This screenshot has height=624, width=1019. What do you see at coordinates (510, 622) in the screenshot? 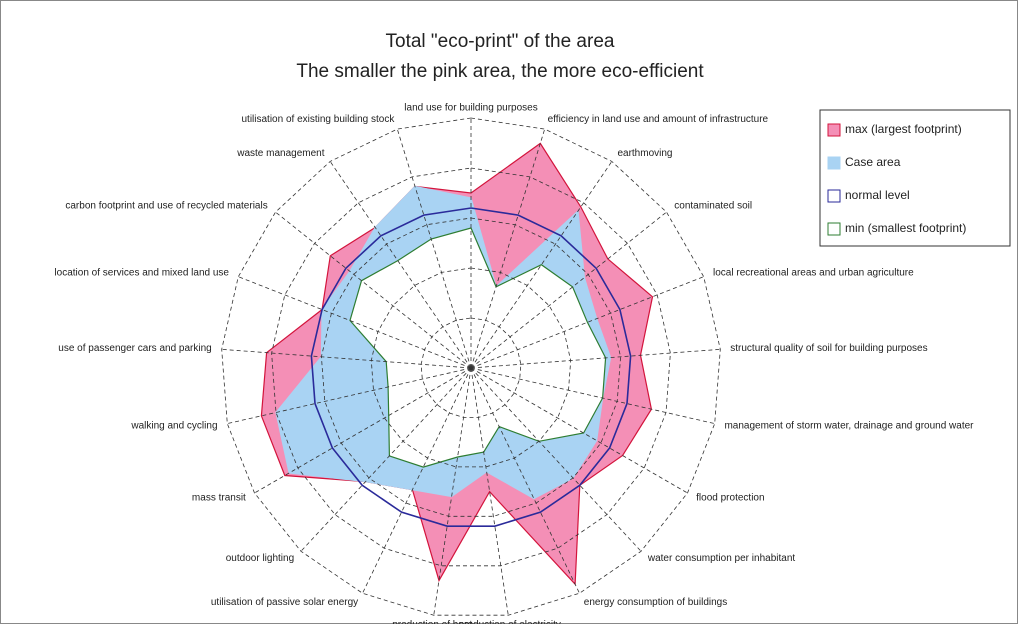
I see `axis-label: production of electricity` at bounding box center [510, 622].